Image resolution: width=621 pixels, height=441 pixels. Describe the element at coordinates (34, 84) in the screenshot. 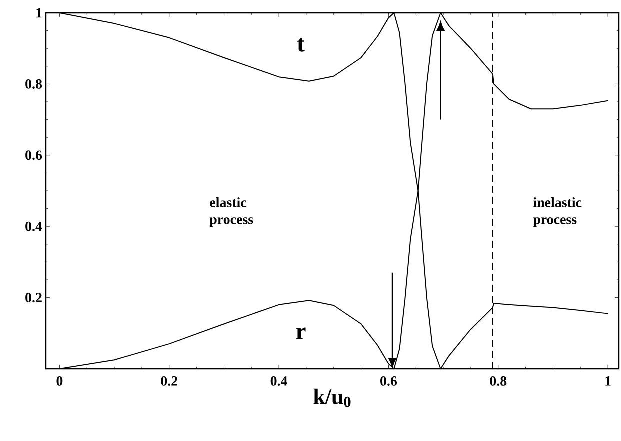

I see `y-tick-label: 0.8` at that location.